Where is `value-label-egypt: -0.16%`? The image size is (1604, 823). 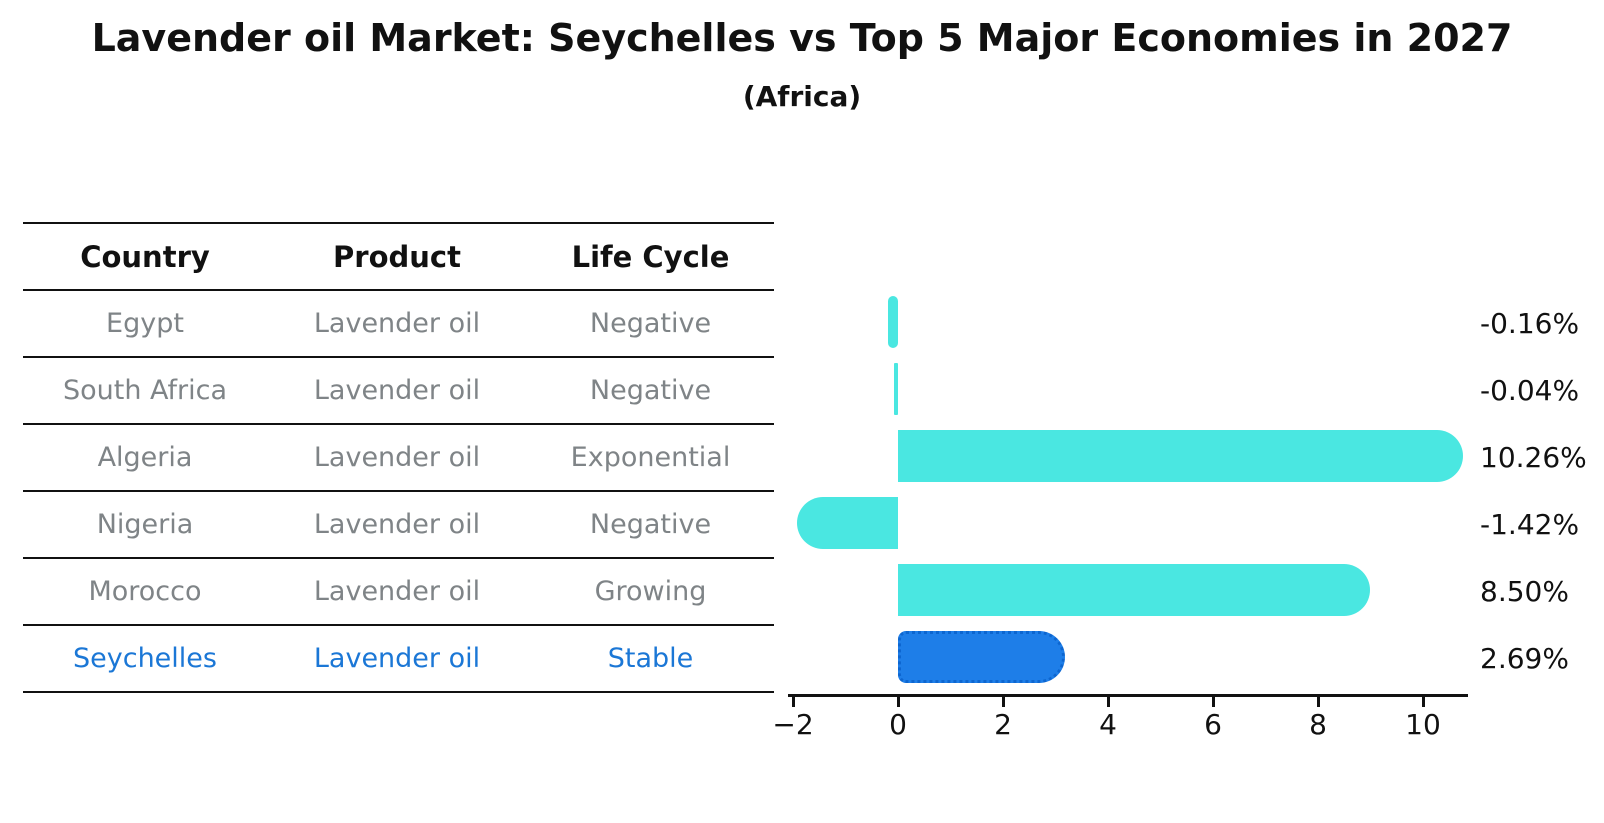
value-label-egypt: -0.16% is located at coordinates (1530, 323).